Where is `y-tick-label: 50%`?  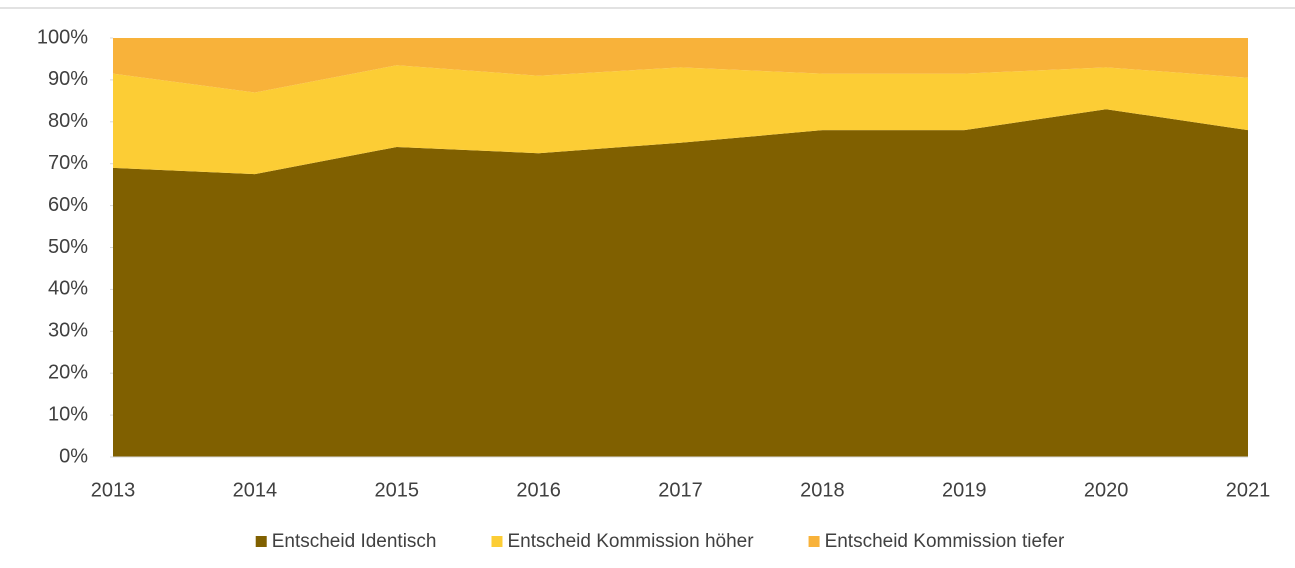
y-tick-label: 50% is located at coordinates (68, 247).